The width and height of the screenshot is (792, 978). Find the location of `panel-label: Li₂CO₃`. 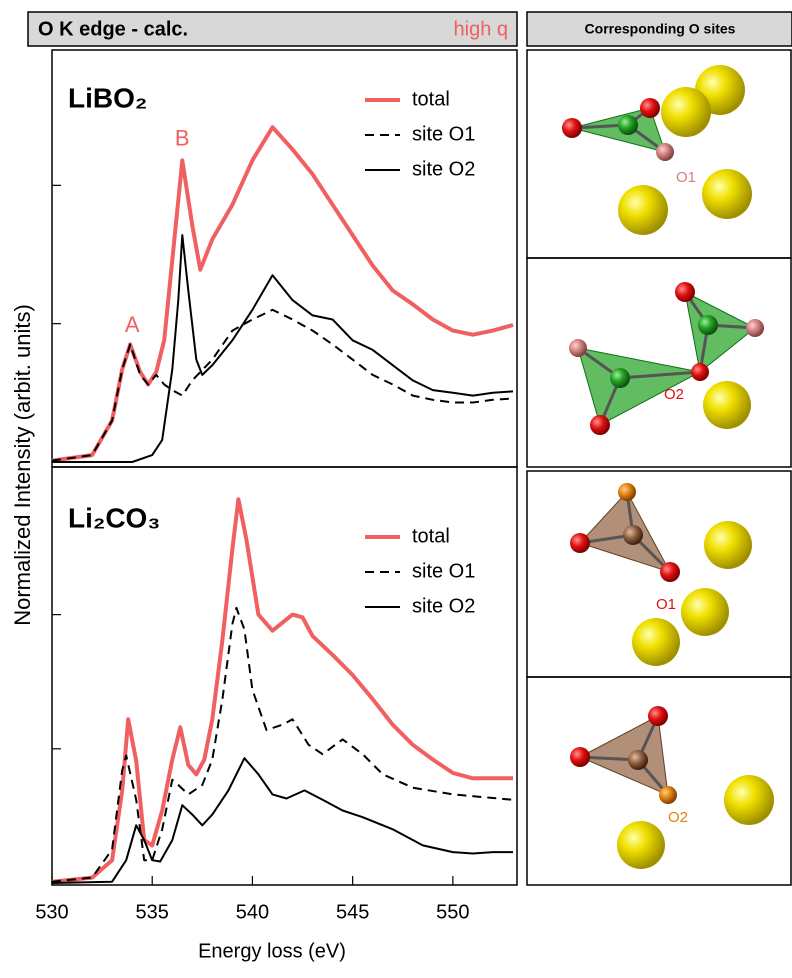

panel-label: Li₂CO₃ is located at coordinates (114, 517).